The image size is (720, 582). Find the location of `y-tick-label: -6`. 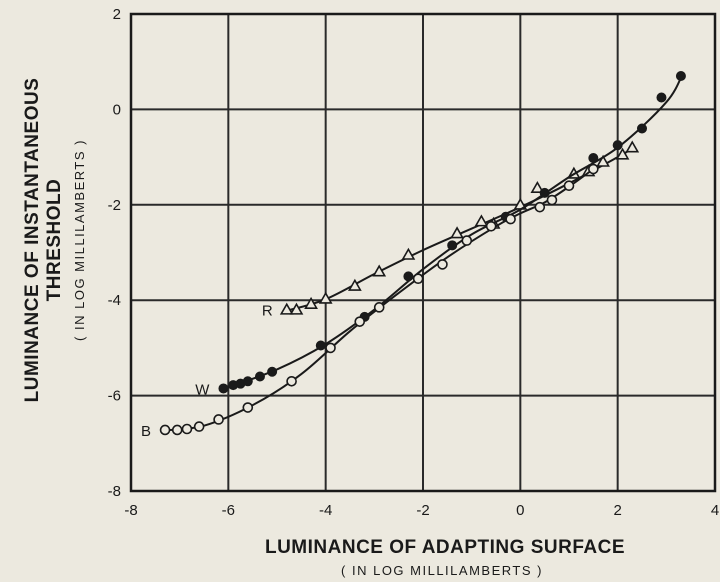

y-tick-label: -6 is located at coordinates (114, 396).